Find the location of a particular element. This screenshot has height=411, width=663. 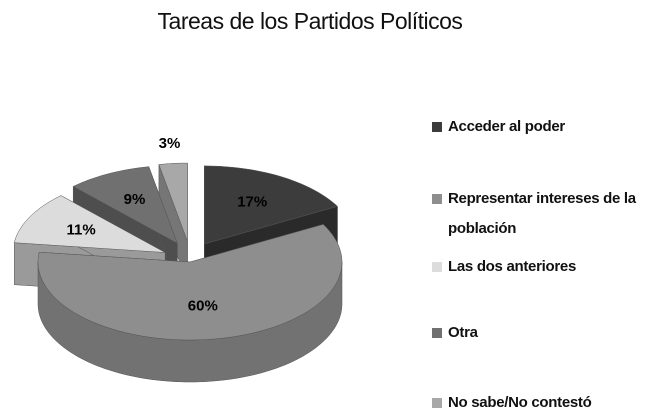

legend-label: Las dos anteriores is located at coordinates (512, 266).